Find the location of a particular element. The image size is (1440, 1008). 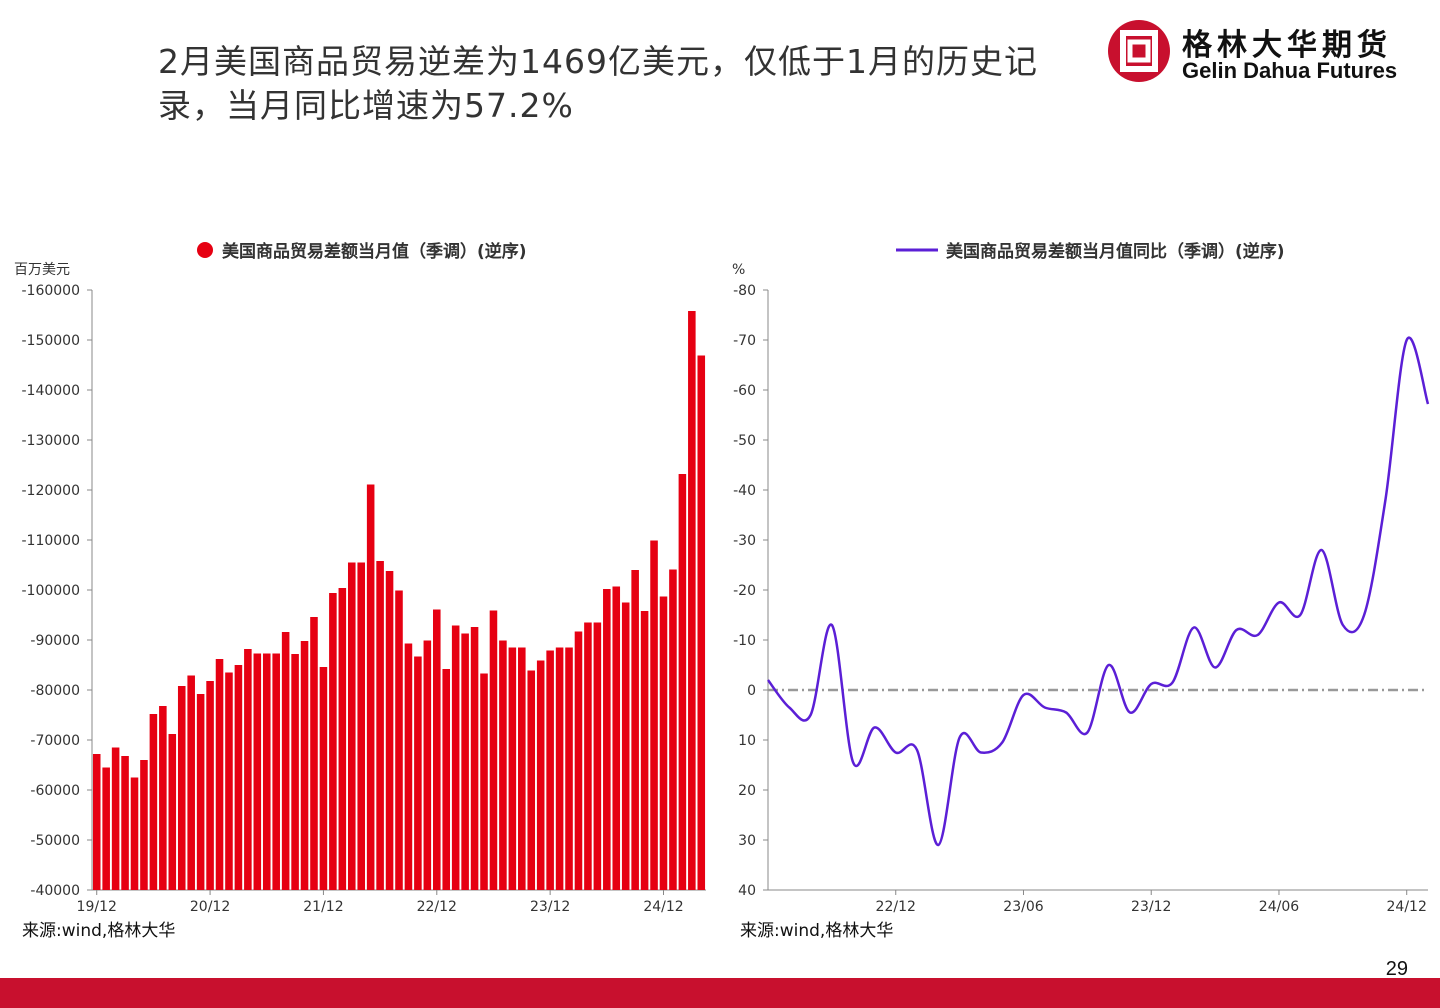

logo-emblem-icon is located at coordinates (1139, 51).